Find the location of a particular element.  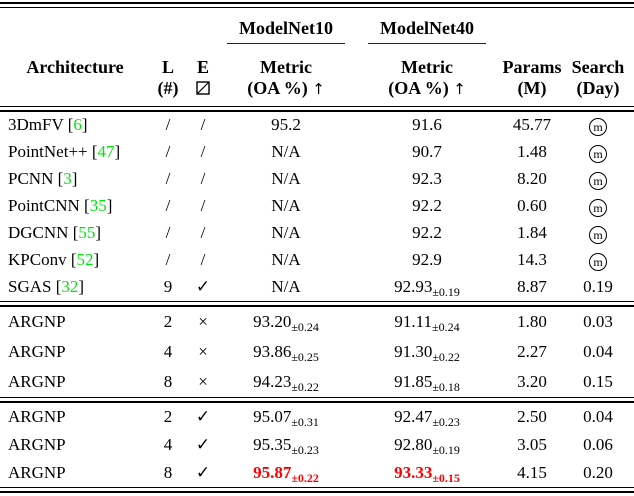

params-cell: 2.27 is located at coordinates (532, 351).